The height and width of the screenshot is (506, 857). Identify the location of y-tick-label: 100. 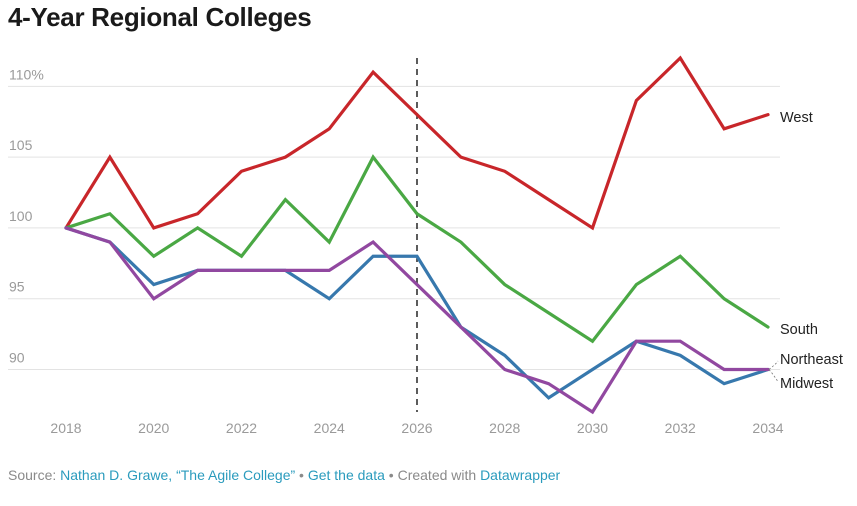
(21, 216).